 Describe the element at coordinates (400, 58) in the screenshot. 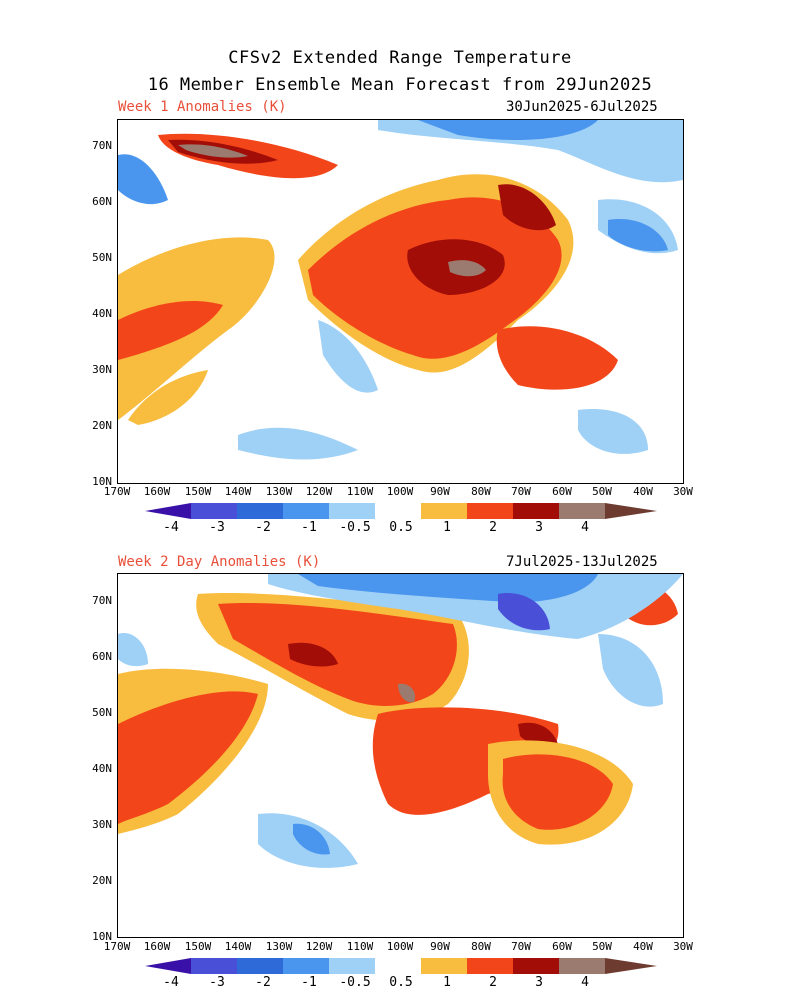

I see `title-line-1: CFSv2 Extended Range Temperature` at that location.